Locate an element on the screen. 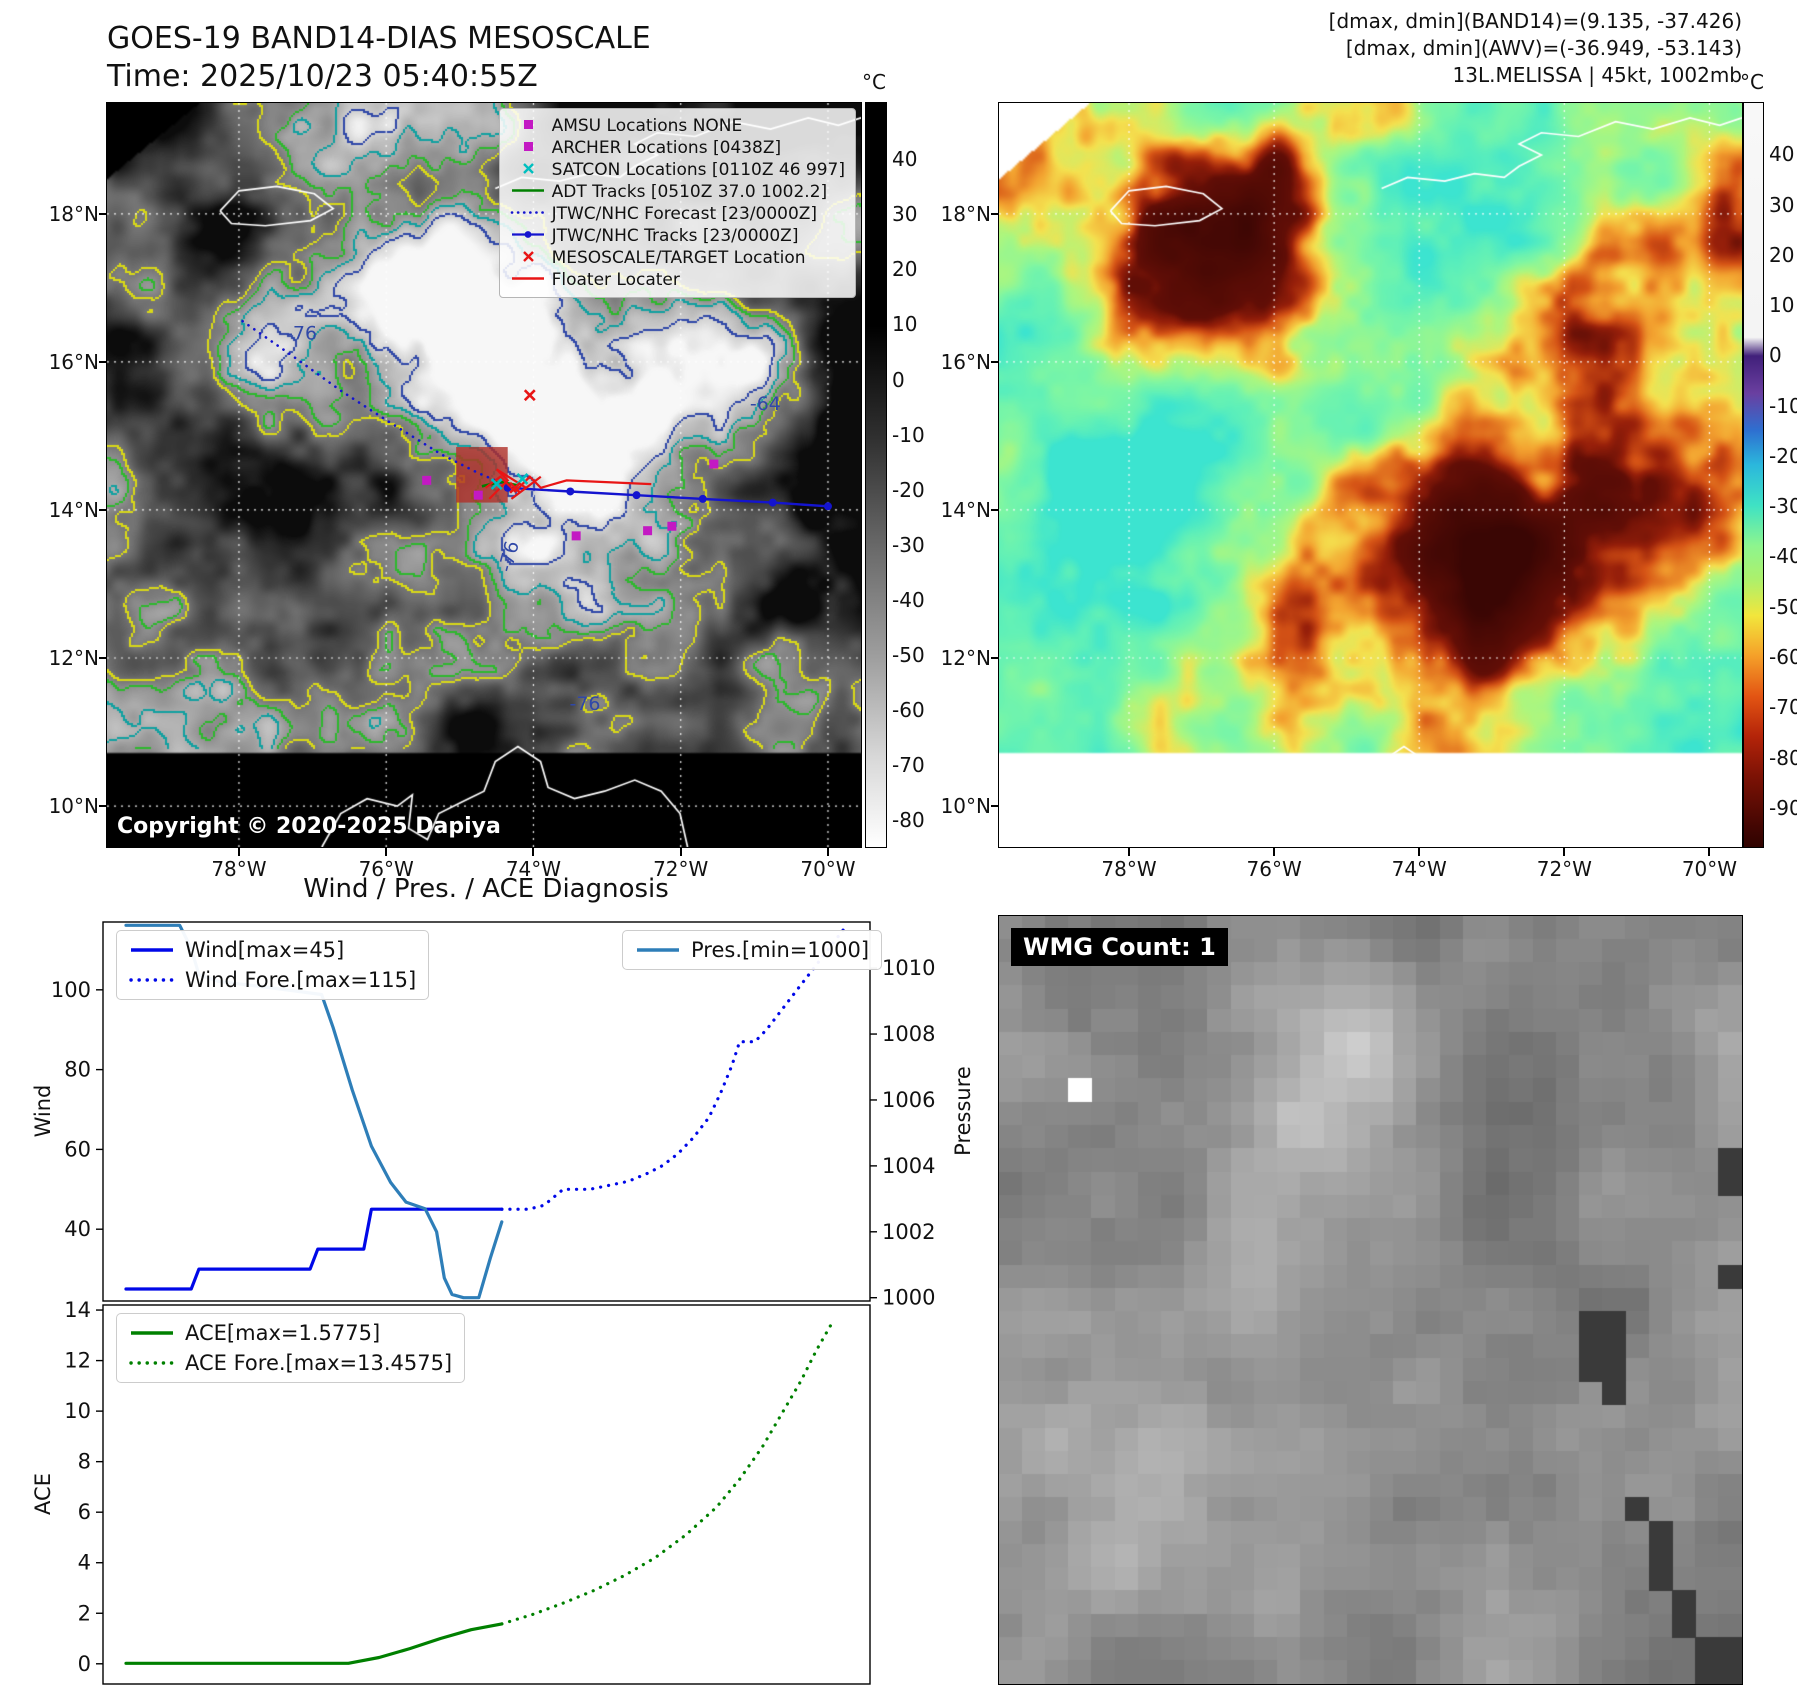 Image resolution: width=1797 pixels, height=1690 pixels. ace-ytick: 4 is located at coordinates (84, 1563).